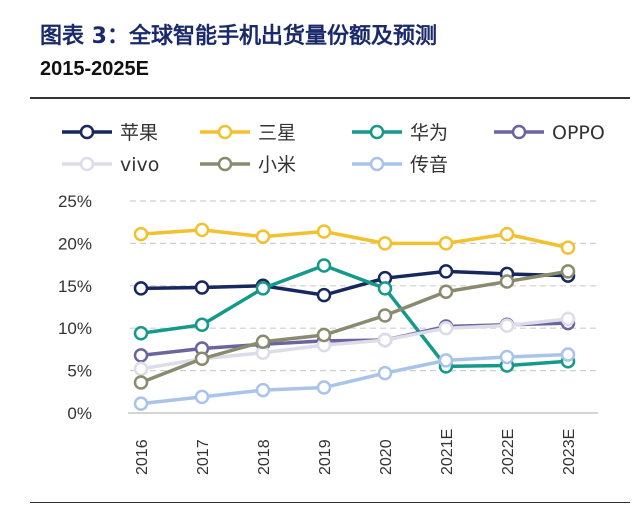 The width and height of the screenshot is (640, 508). What do you see at coordinates (75, 328) in the screenshot?
I see `y-tick-label: 10%` at bounding box center [75, 328].